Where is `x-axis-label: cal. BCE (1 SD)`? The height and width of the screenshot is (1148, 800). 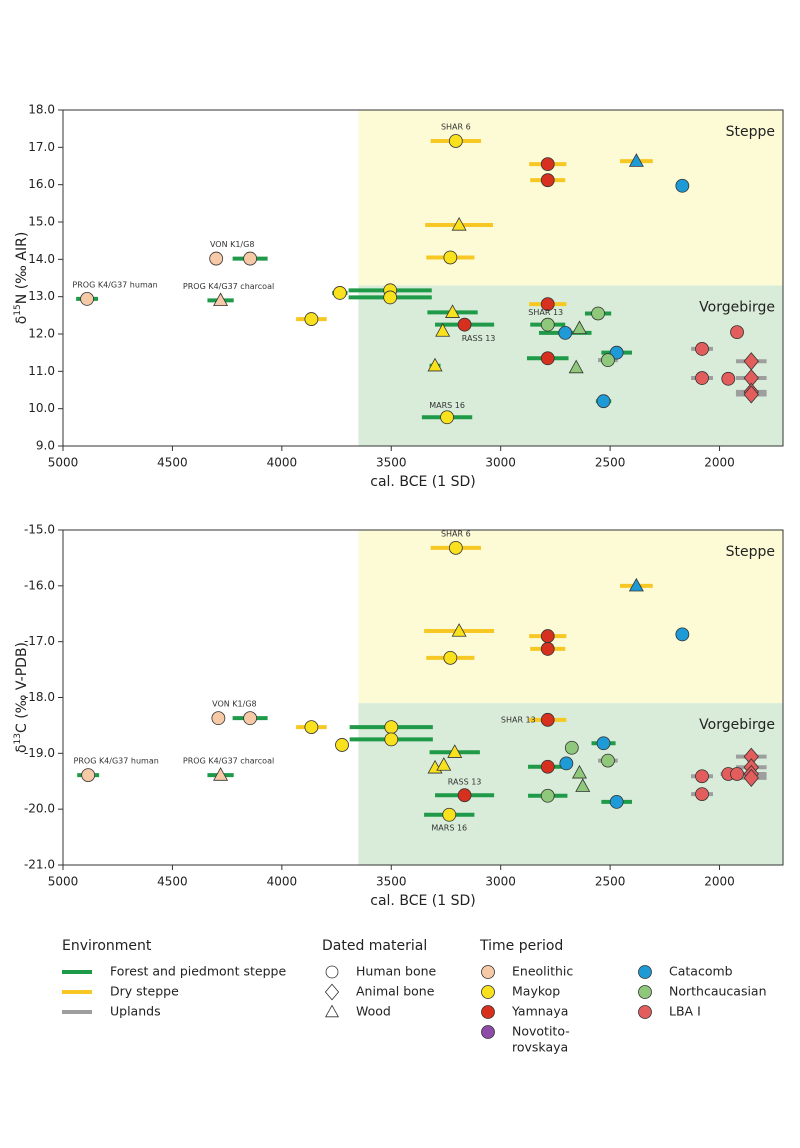
x-axis-label: cal. BCE (1 SD) is located at coordinates (422, 901).